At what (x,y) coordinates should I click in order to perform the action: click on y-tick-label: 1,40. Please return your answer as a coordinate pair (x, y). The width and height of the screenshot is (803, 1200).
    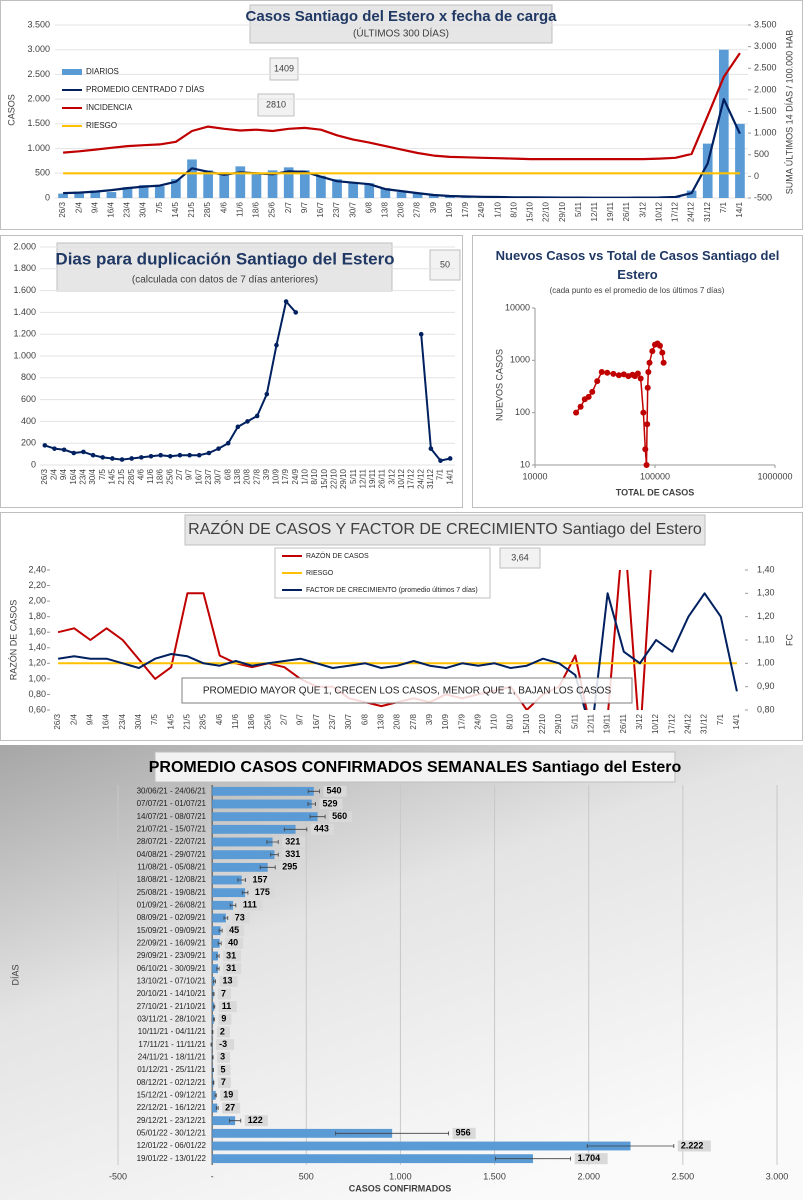
    Looking at the image, I should click on (766, 569).